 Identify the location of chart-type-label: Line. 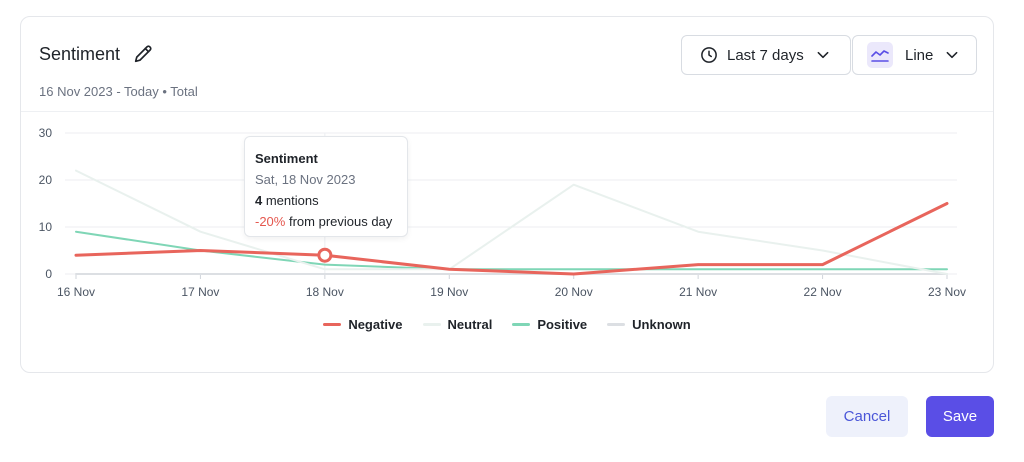
(919, 55).